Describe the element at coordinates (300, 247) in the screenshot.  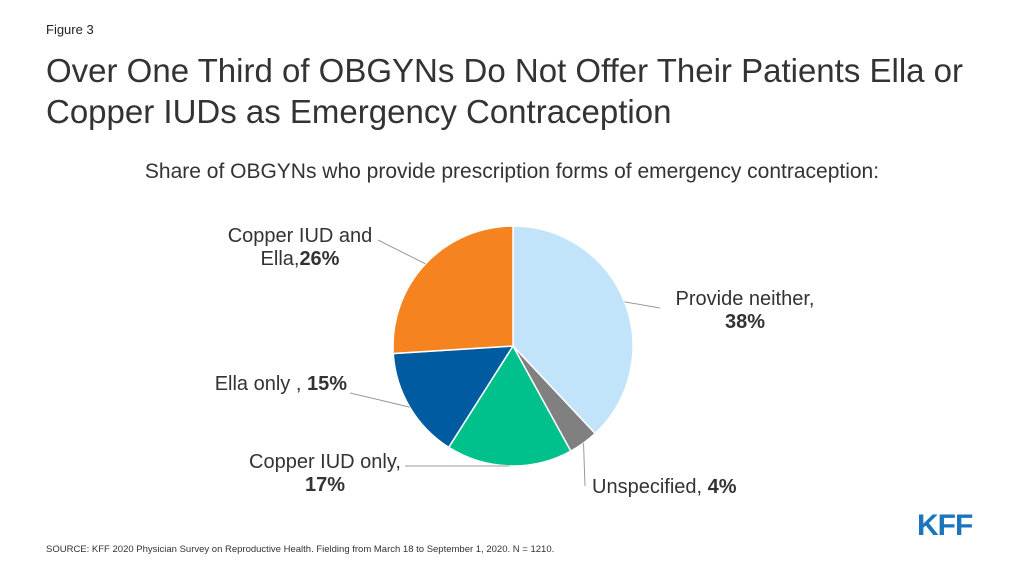
I see `slice-label: Copper IUD and Ella,26%` at that location.